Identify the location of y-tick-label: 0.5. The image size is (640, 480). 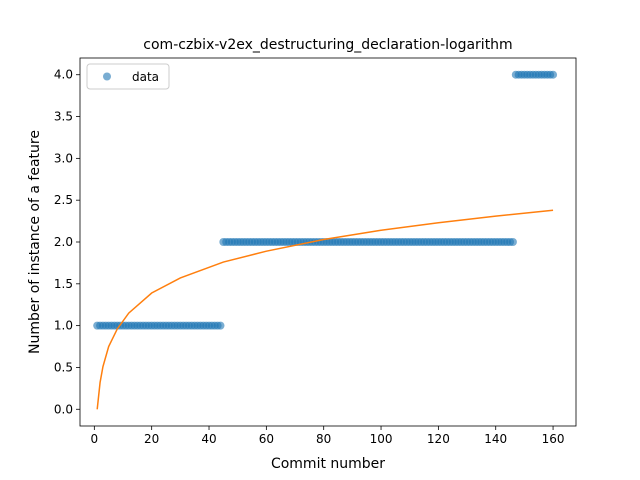
(63, 367).